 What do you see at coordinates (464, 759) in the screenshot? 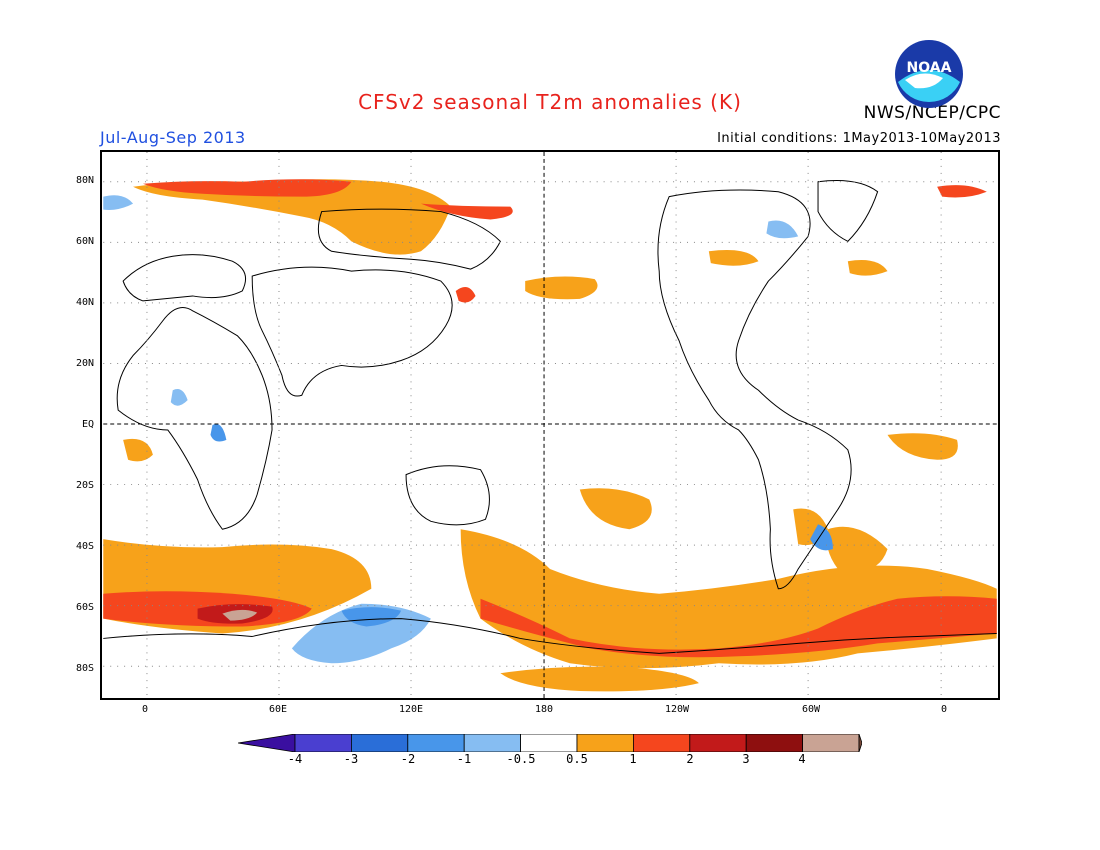
I see `colorbar-label: -1` at bounding box center [464, 759].